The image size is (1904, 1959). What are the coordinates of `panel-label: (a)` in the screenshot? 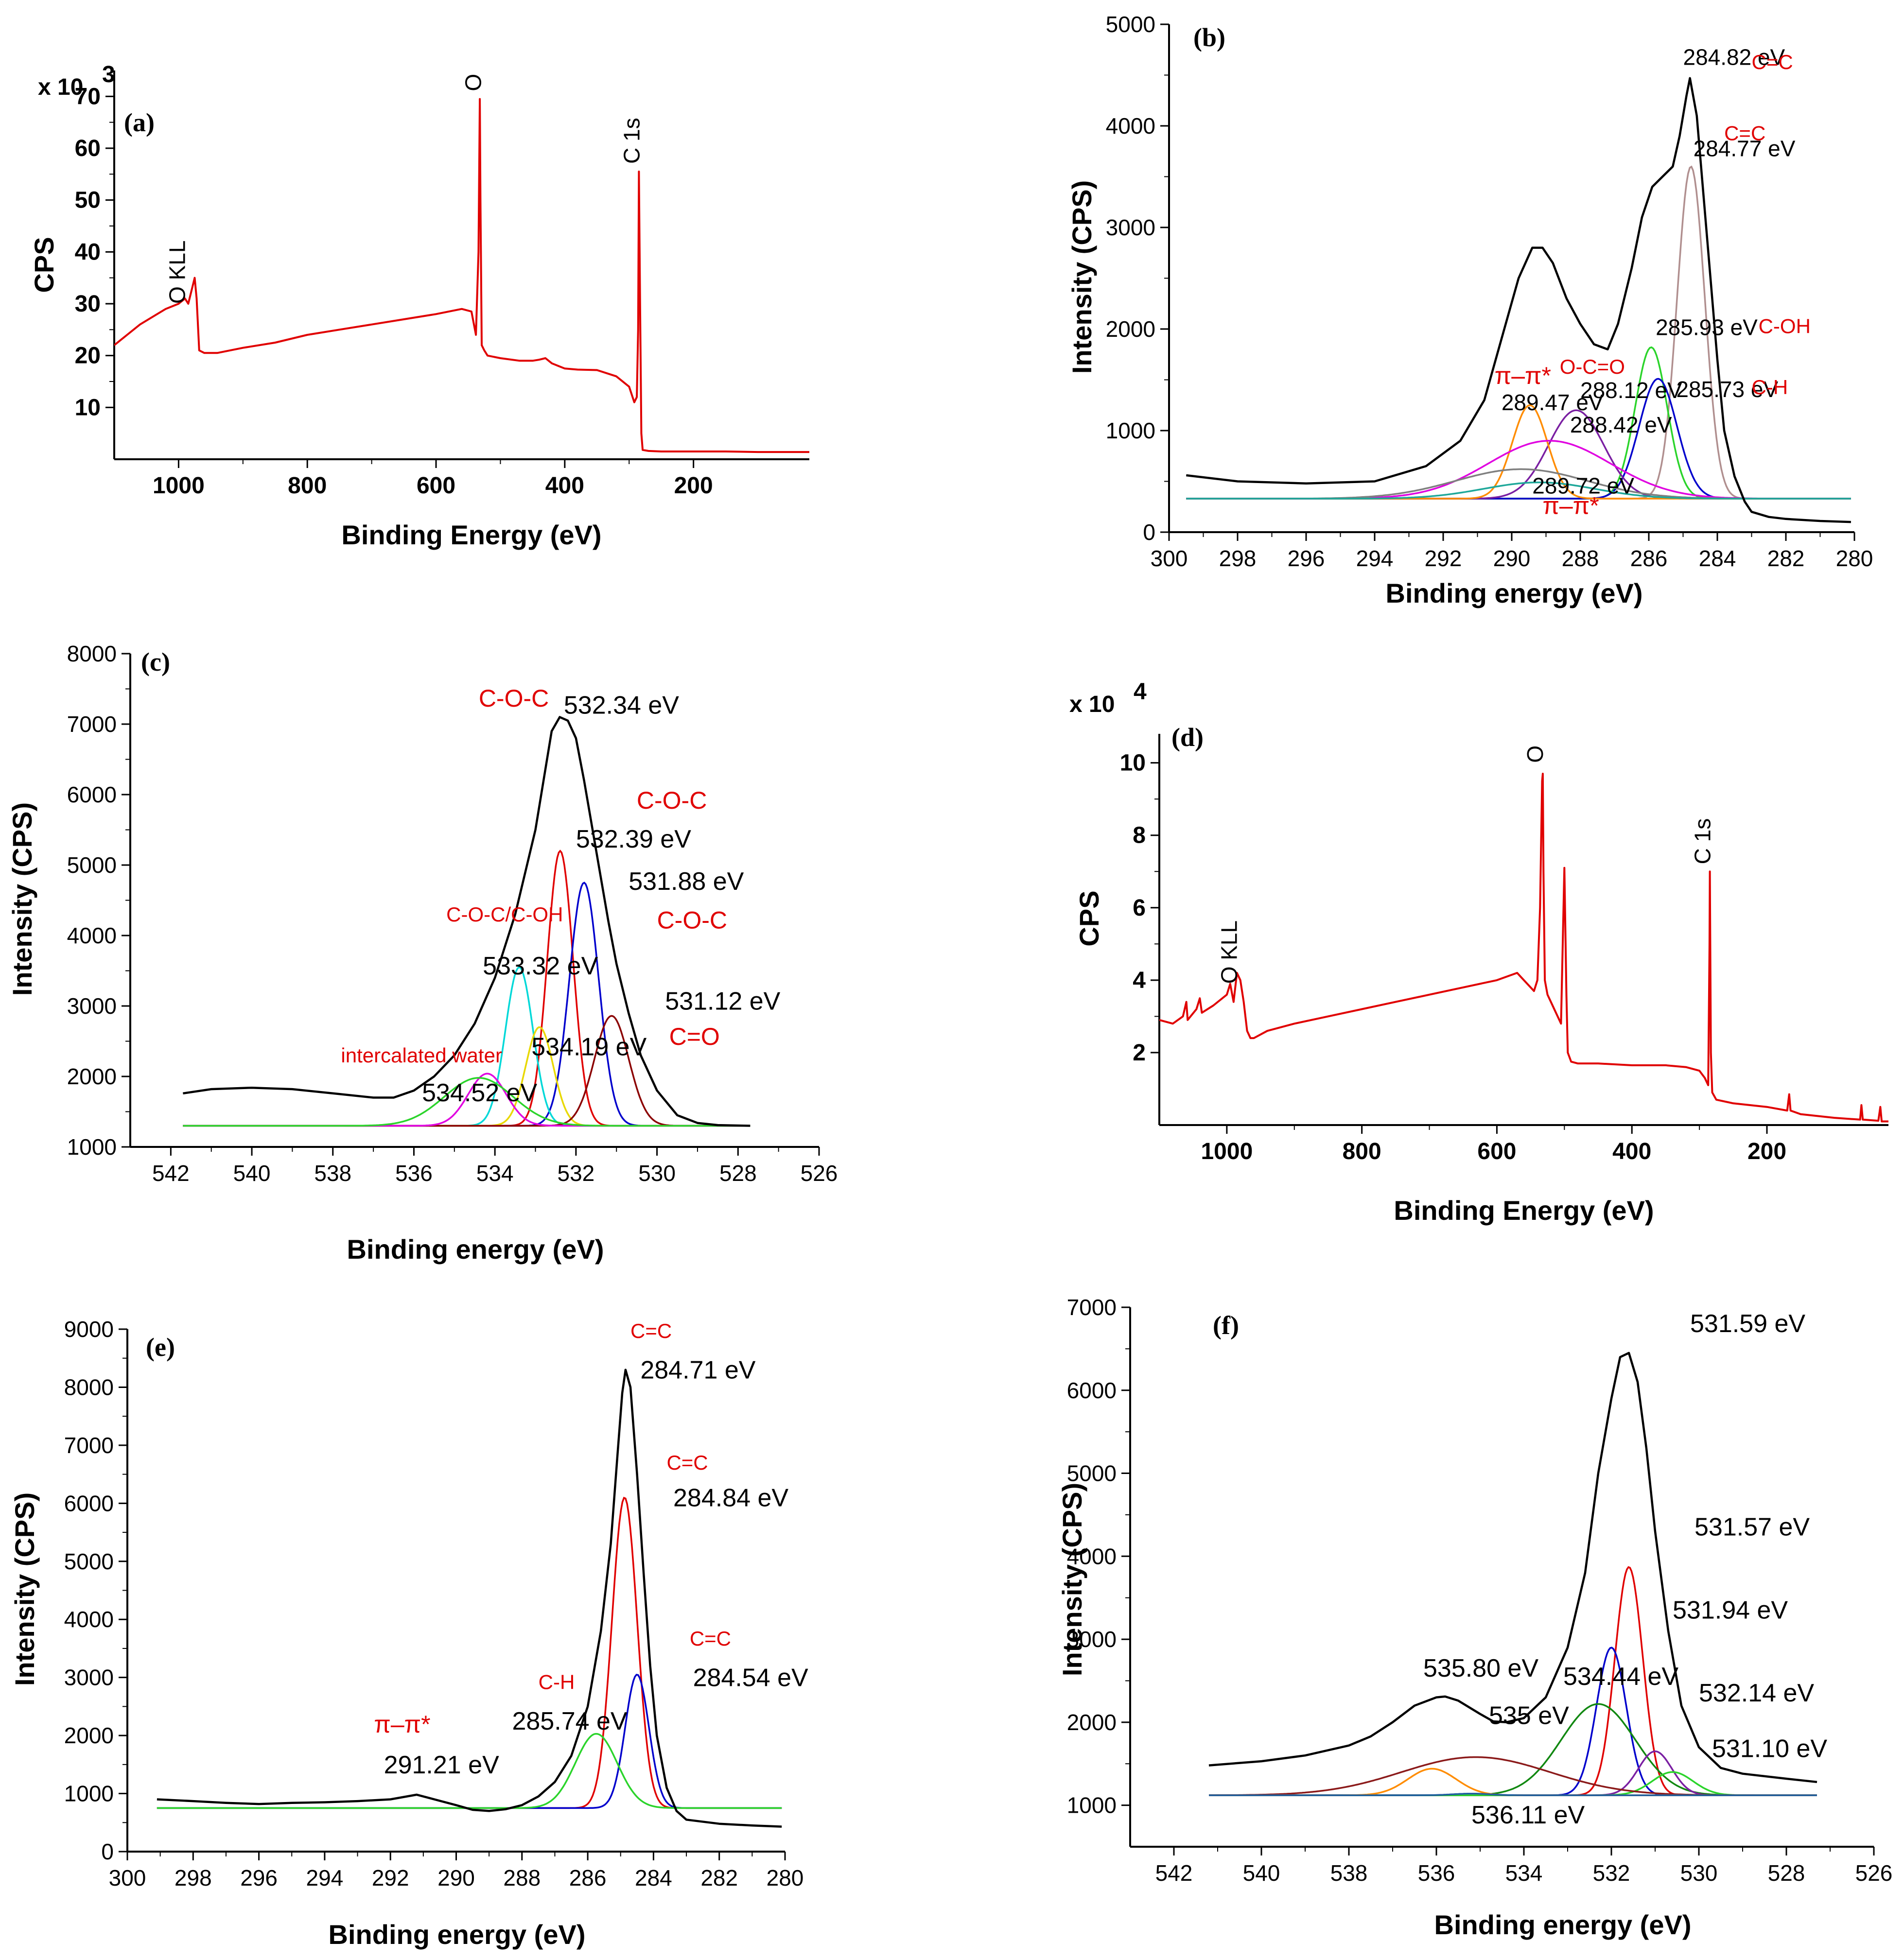 It's located at (139, 123).